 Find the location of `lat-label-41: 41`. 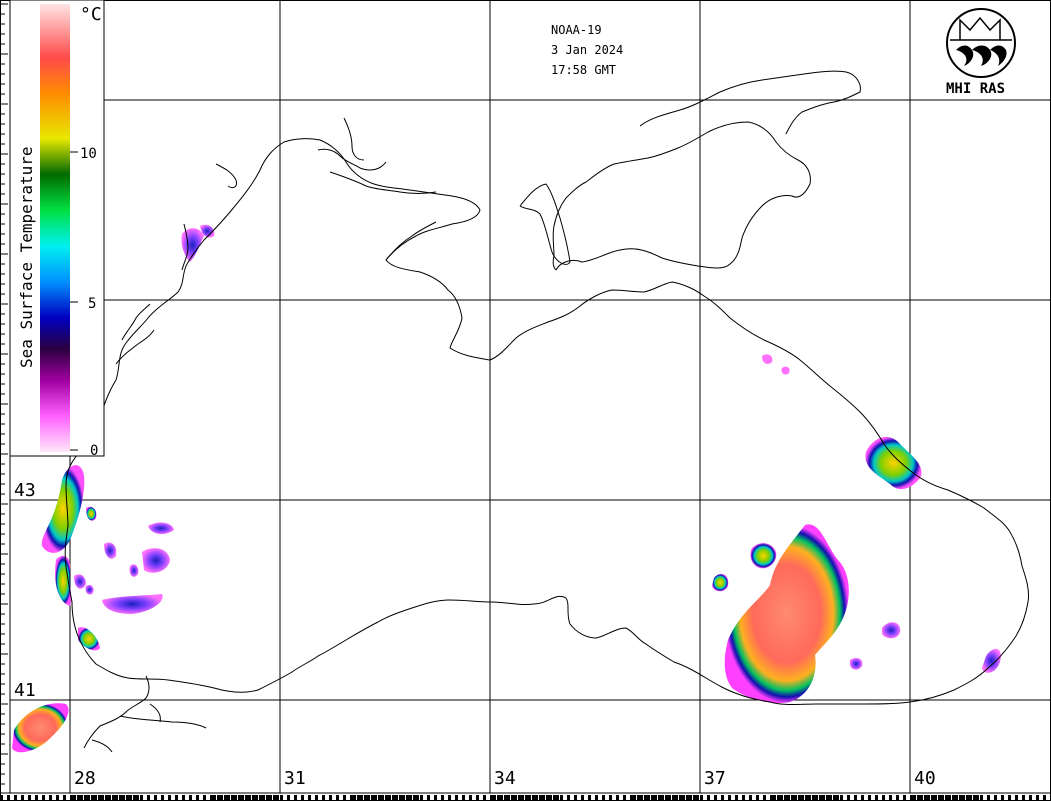

lat-label-41: 41 is located at coordinates (25, 690).